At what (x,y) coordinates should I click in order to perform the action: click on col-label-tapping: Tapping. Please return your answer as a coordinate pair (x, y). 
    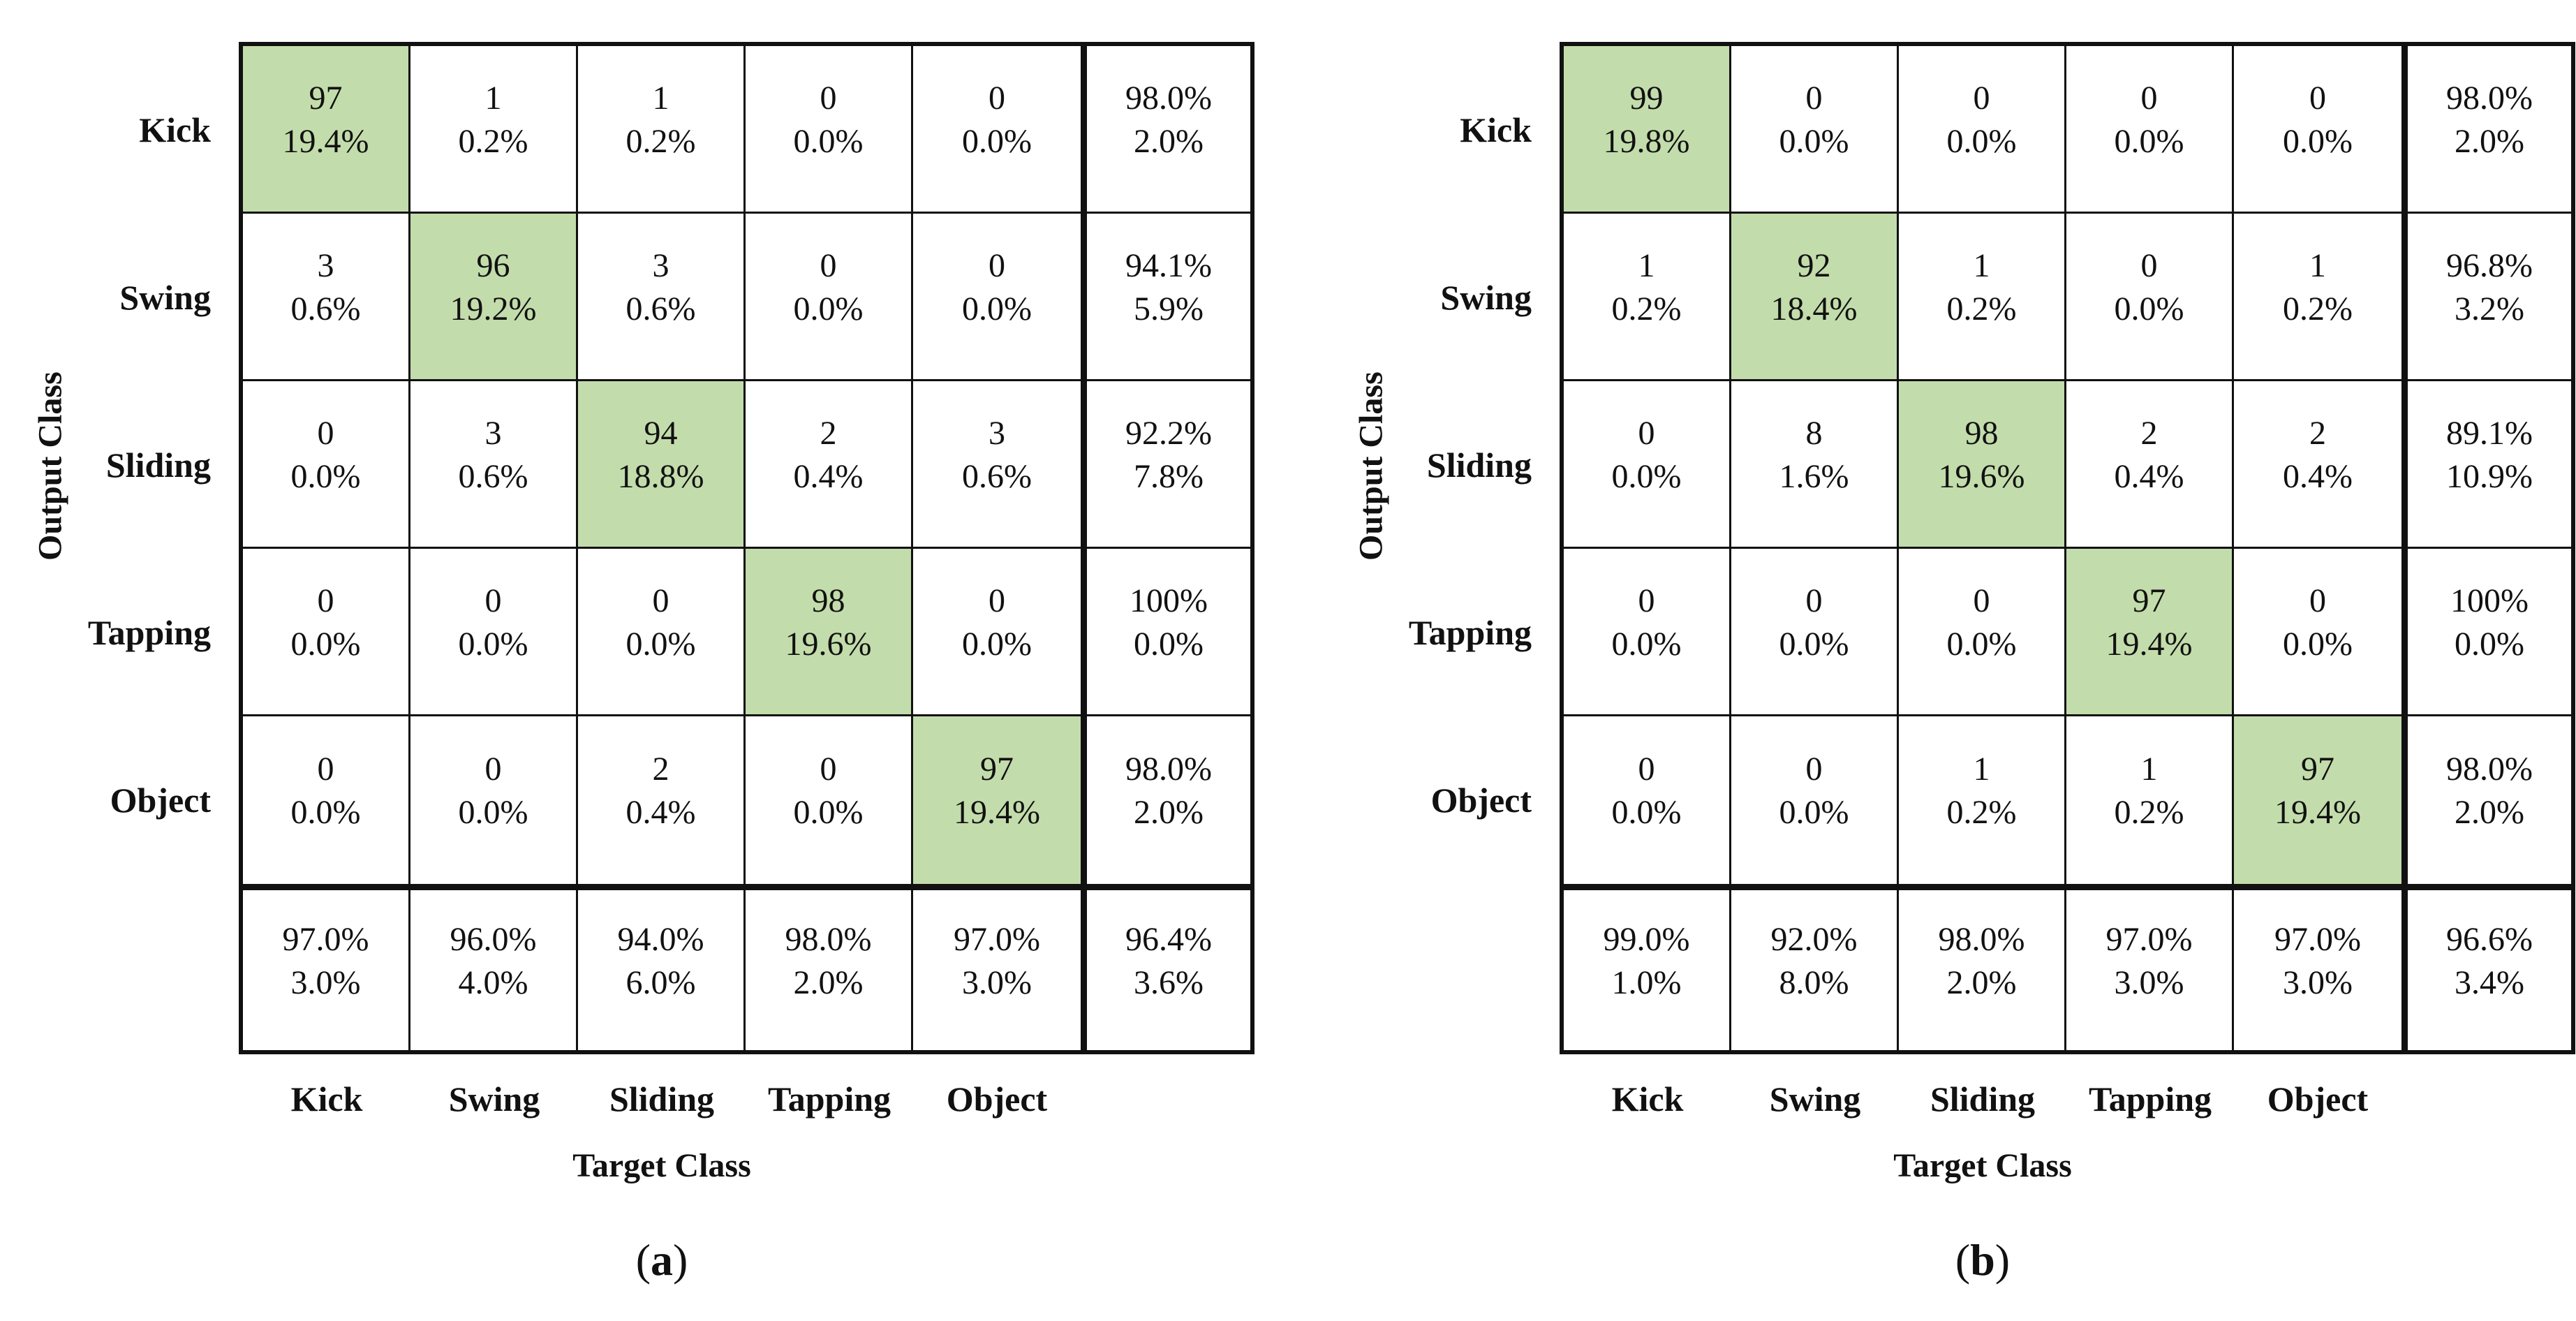
    Looking at the image, I should click on (2150, 1099).